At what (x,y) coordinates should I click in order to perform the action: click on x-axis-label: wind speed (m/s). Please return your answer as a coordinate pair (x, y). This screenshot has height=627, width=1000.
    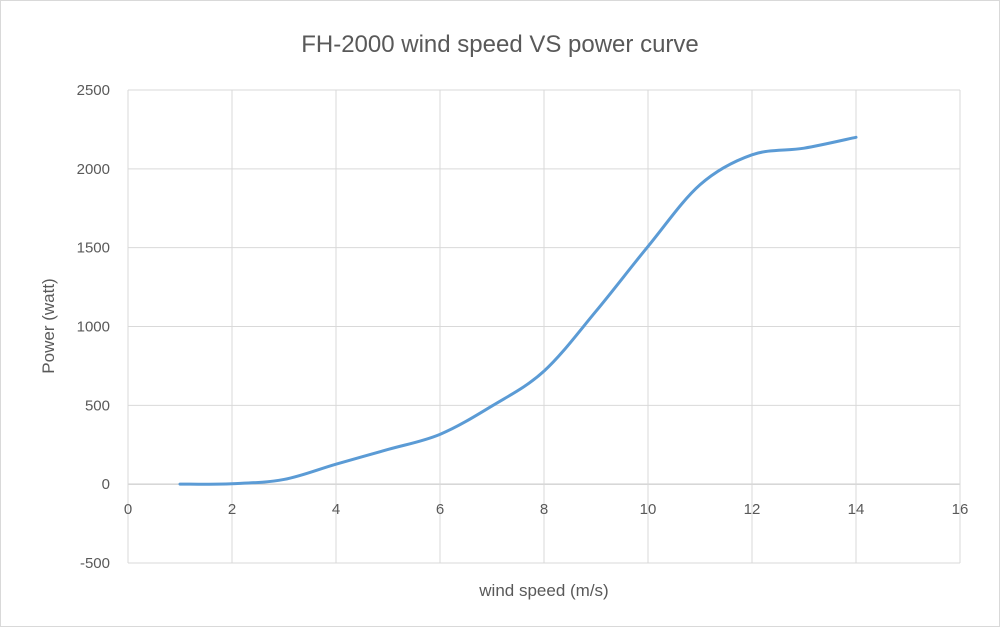
    Looking at the image, I should click on (543, 590).